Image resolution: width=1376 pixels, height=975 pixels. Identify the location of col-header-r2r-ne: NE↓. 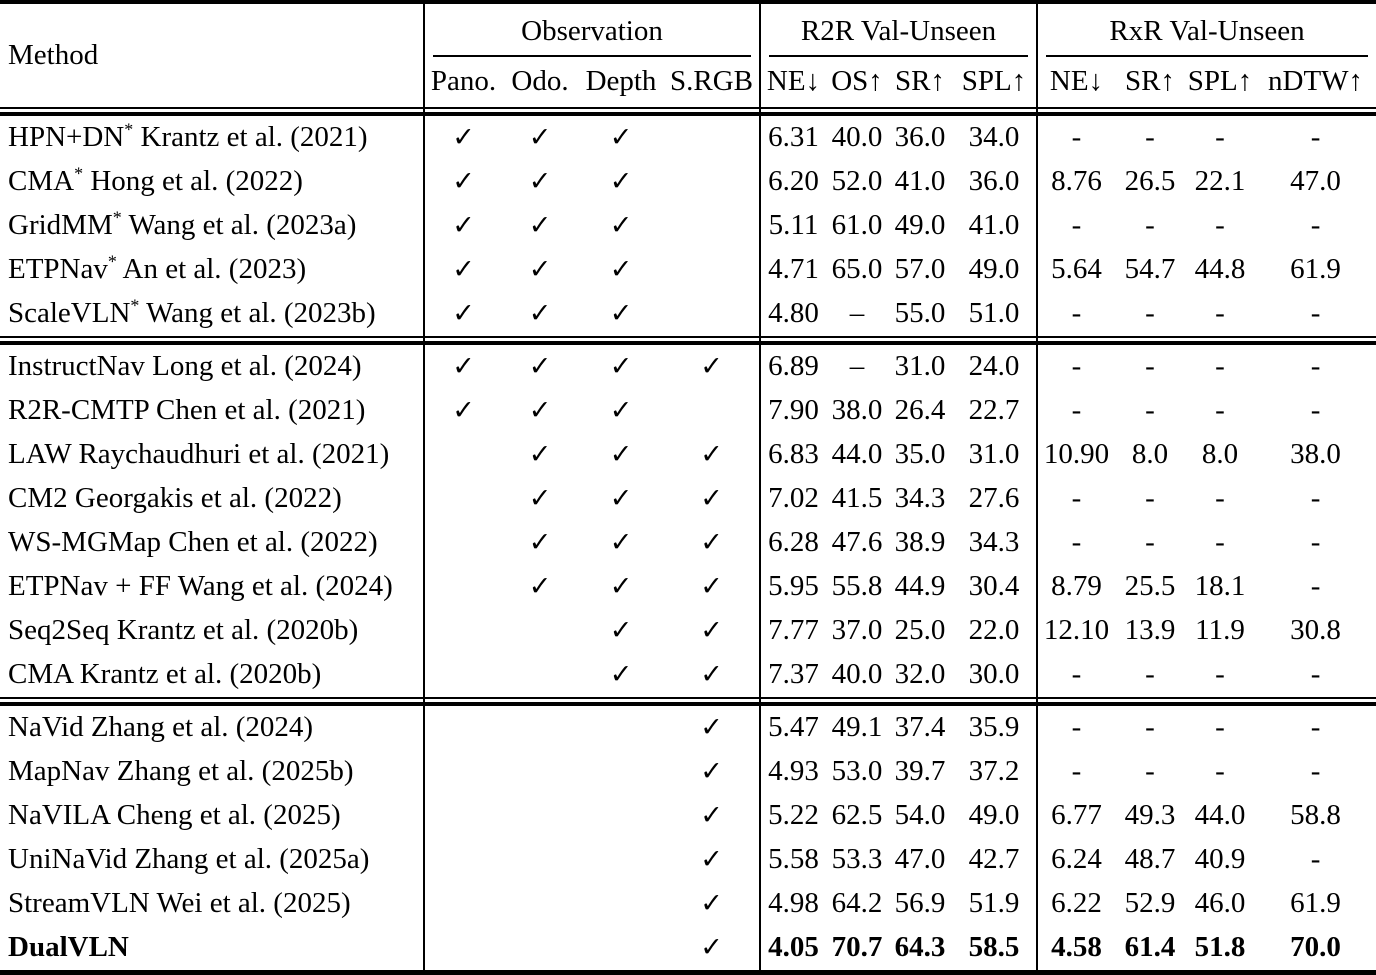
(792, 82).